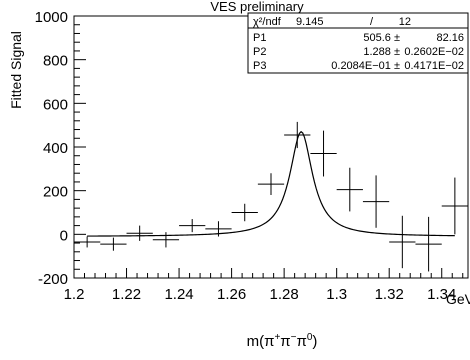  I want to click on y-tick-label: 200, so click(55, 192).